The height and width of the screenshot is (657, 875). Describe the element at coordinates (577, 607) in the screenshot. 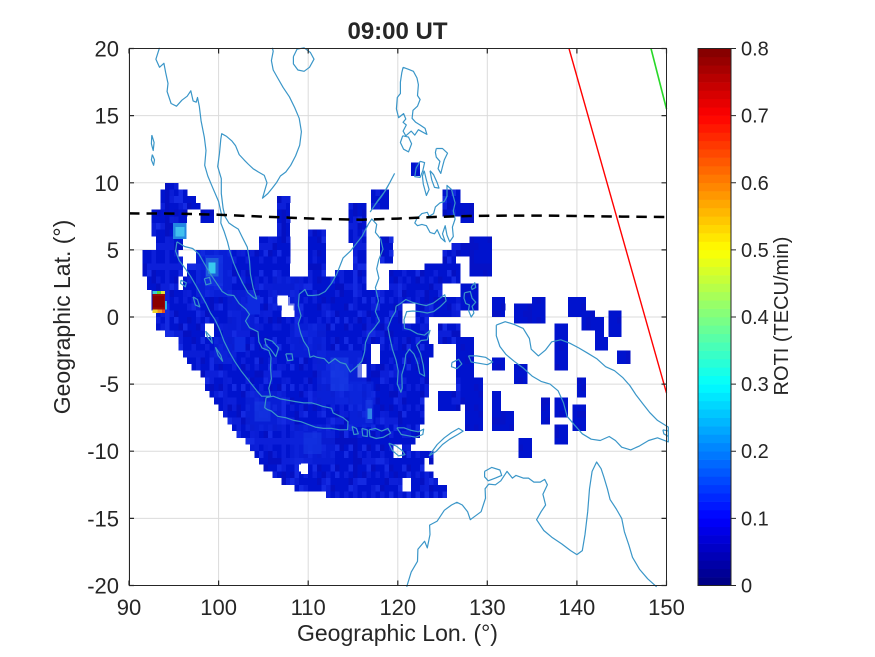

I see `svg-text: 140` at that location.